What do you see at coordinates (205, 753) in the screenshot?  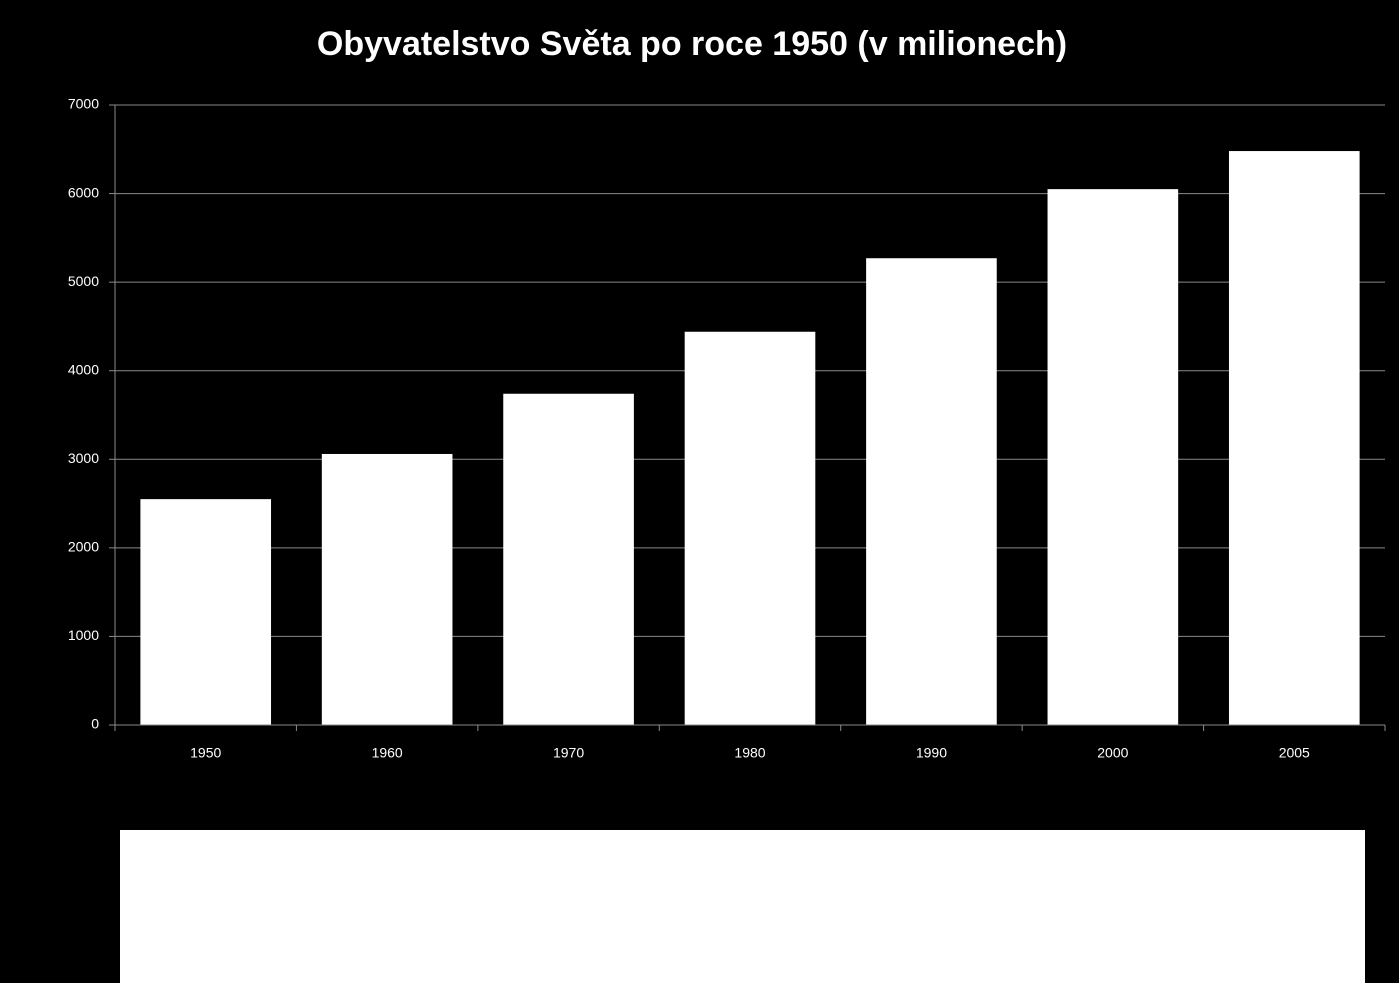 I see `x-tick-label: 1950` at bounding box center [205, 753].